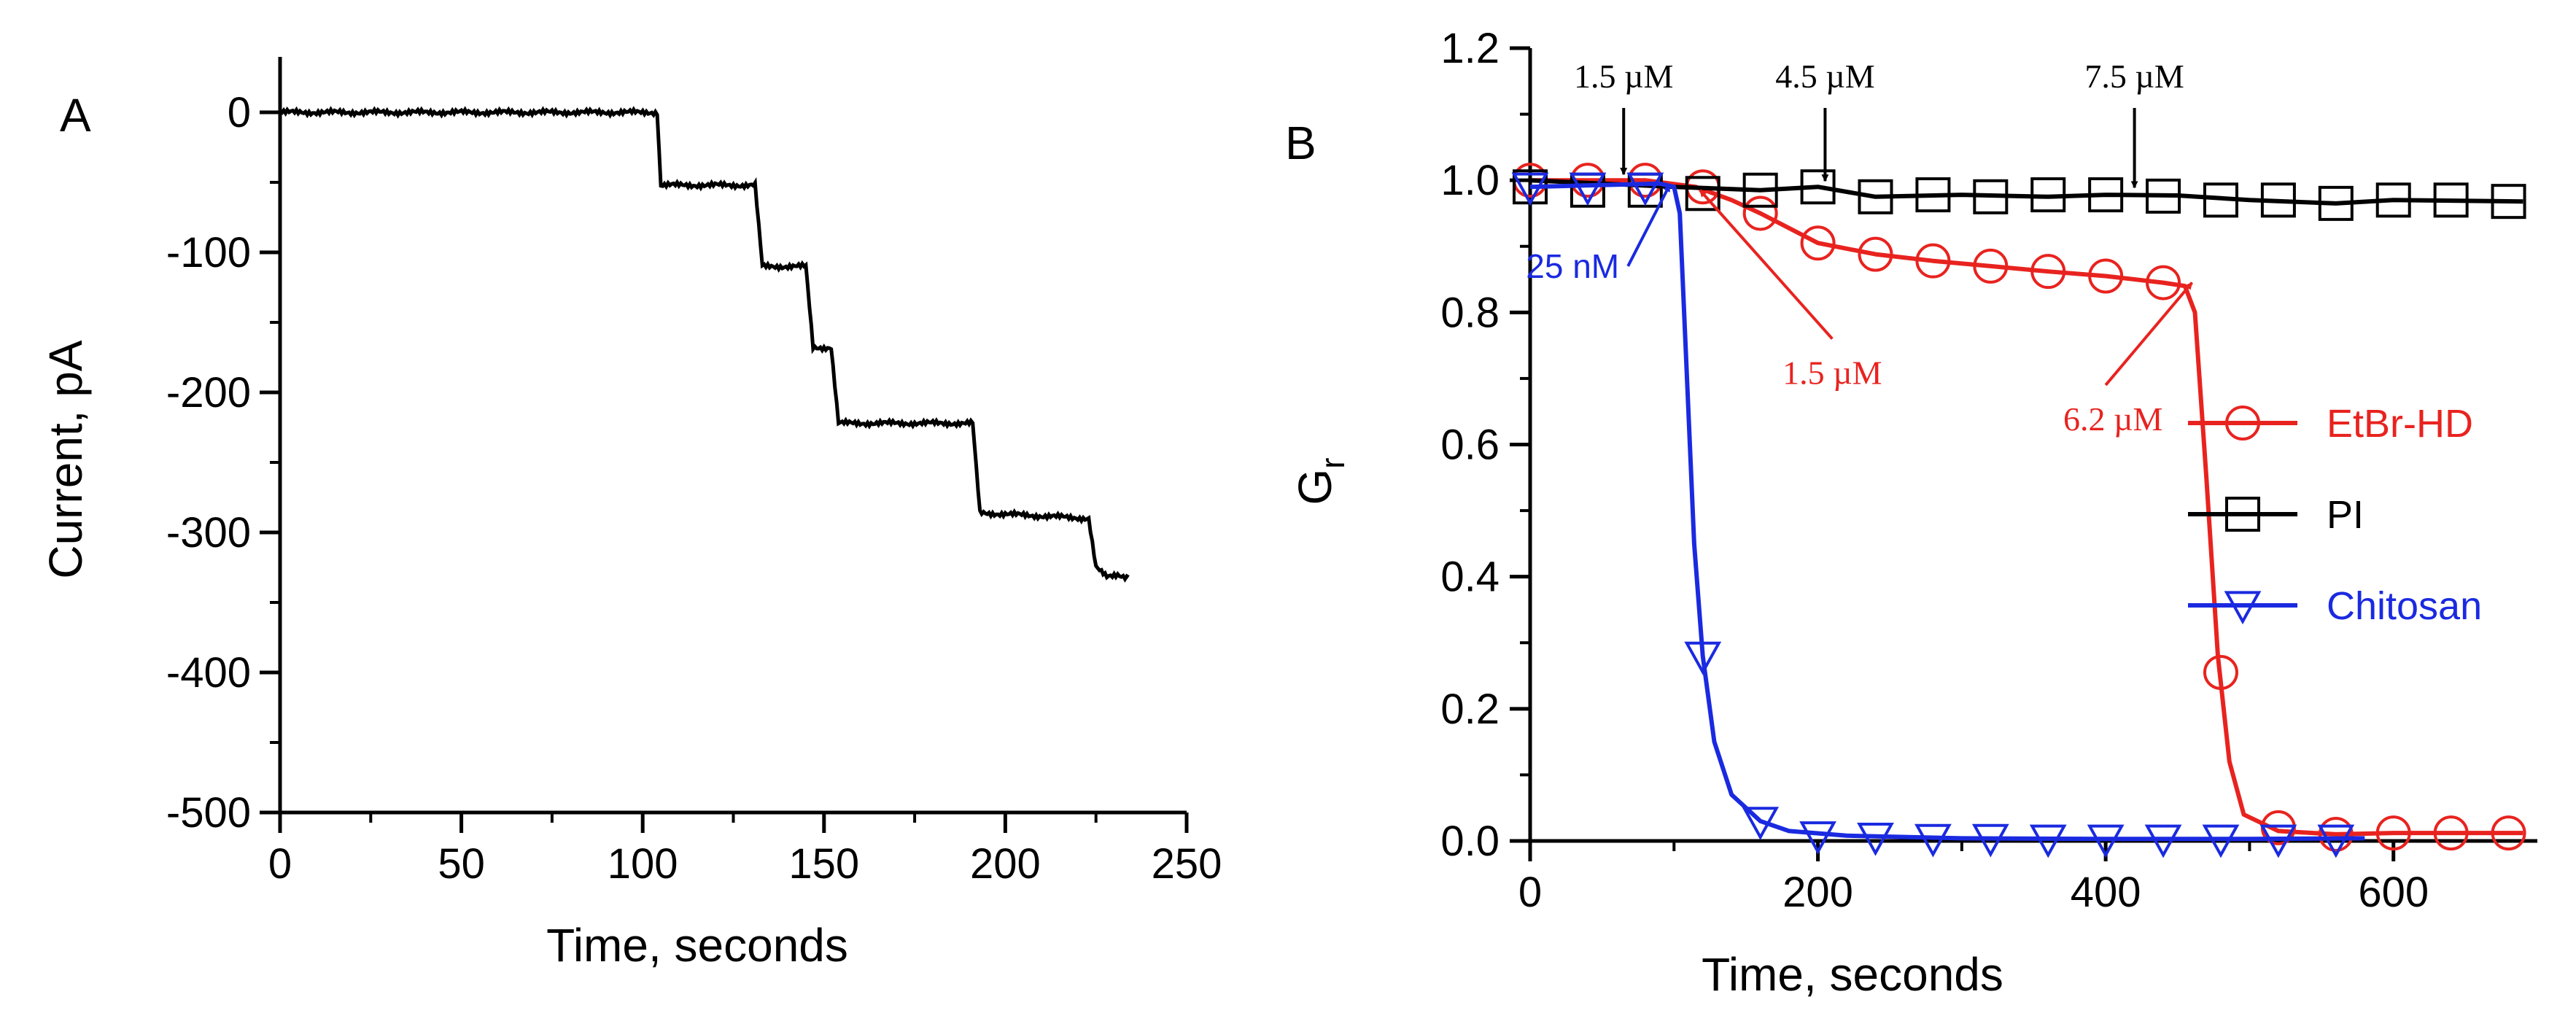  Describe the element at coordinates (65, 459) in the screenshot. I see `panel-a-y-axis-title: Current, pA` at that location.